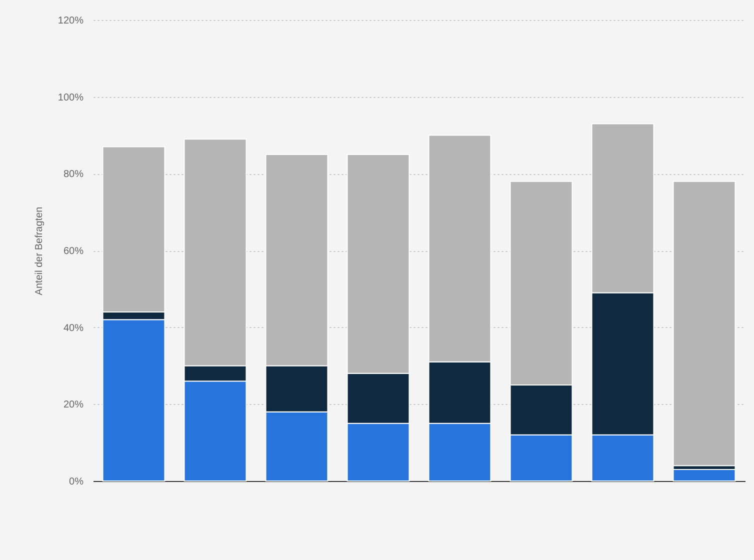 Image resolution: width=754 pixels, height=560 pixels. Describe the element at coordinates (39, 251) in the screenshot. I see `y-axis-title: Anteil der Befragten` at that location.